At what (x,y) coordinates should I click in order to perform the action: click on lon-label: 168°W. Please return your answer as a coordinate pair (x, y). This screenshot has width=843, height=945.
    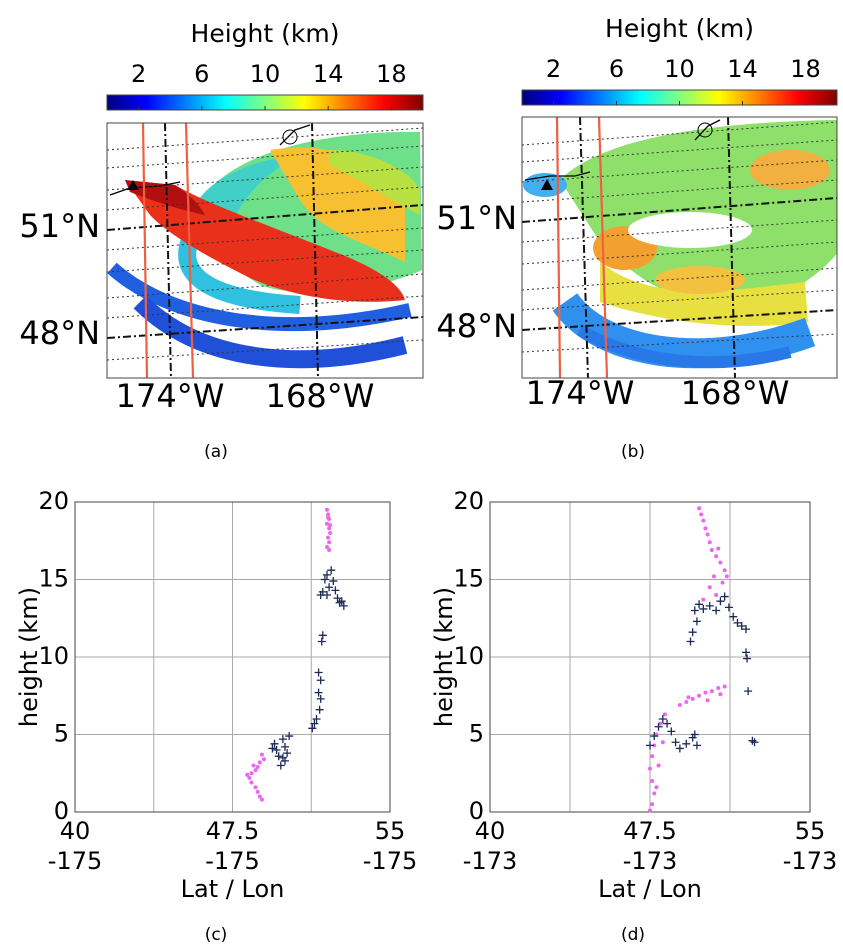
    Looking at the image, I should click on (735, 393).